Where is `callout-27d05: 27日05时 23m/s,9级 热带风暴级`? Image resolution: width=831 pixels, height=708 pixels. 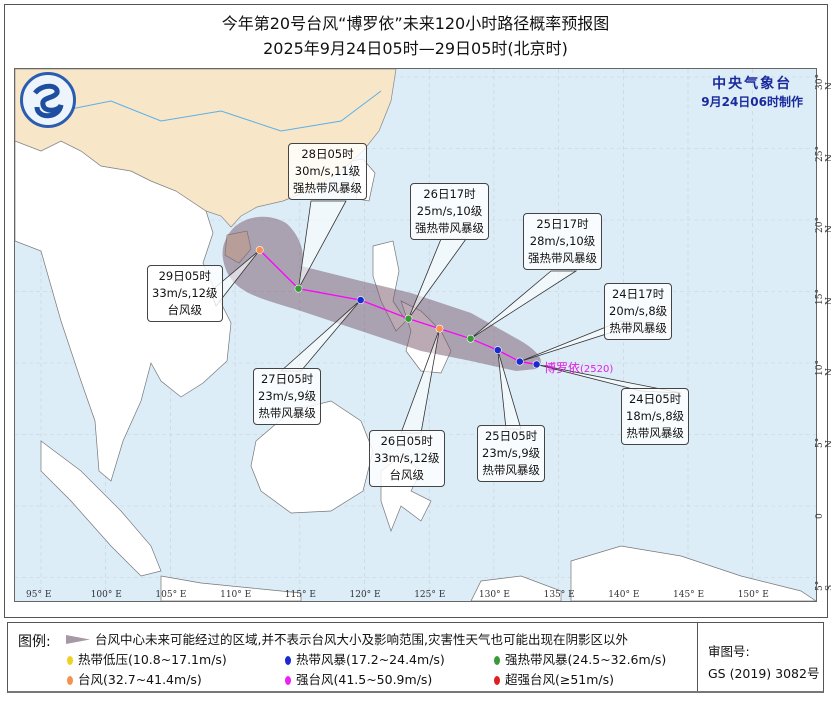
callout-27d05: 27日05时 23m/s,9级 热带风暴级 is located at coordinates (287, 396).